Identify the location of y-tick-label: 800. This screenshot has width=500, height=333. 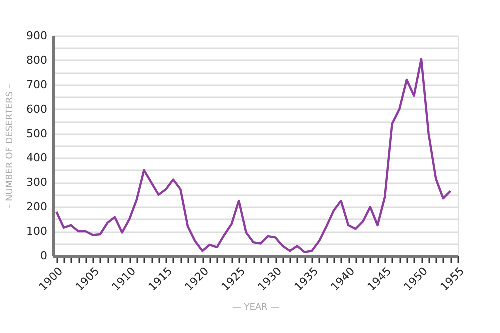
(37, 60).